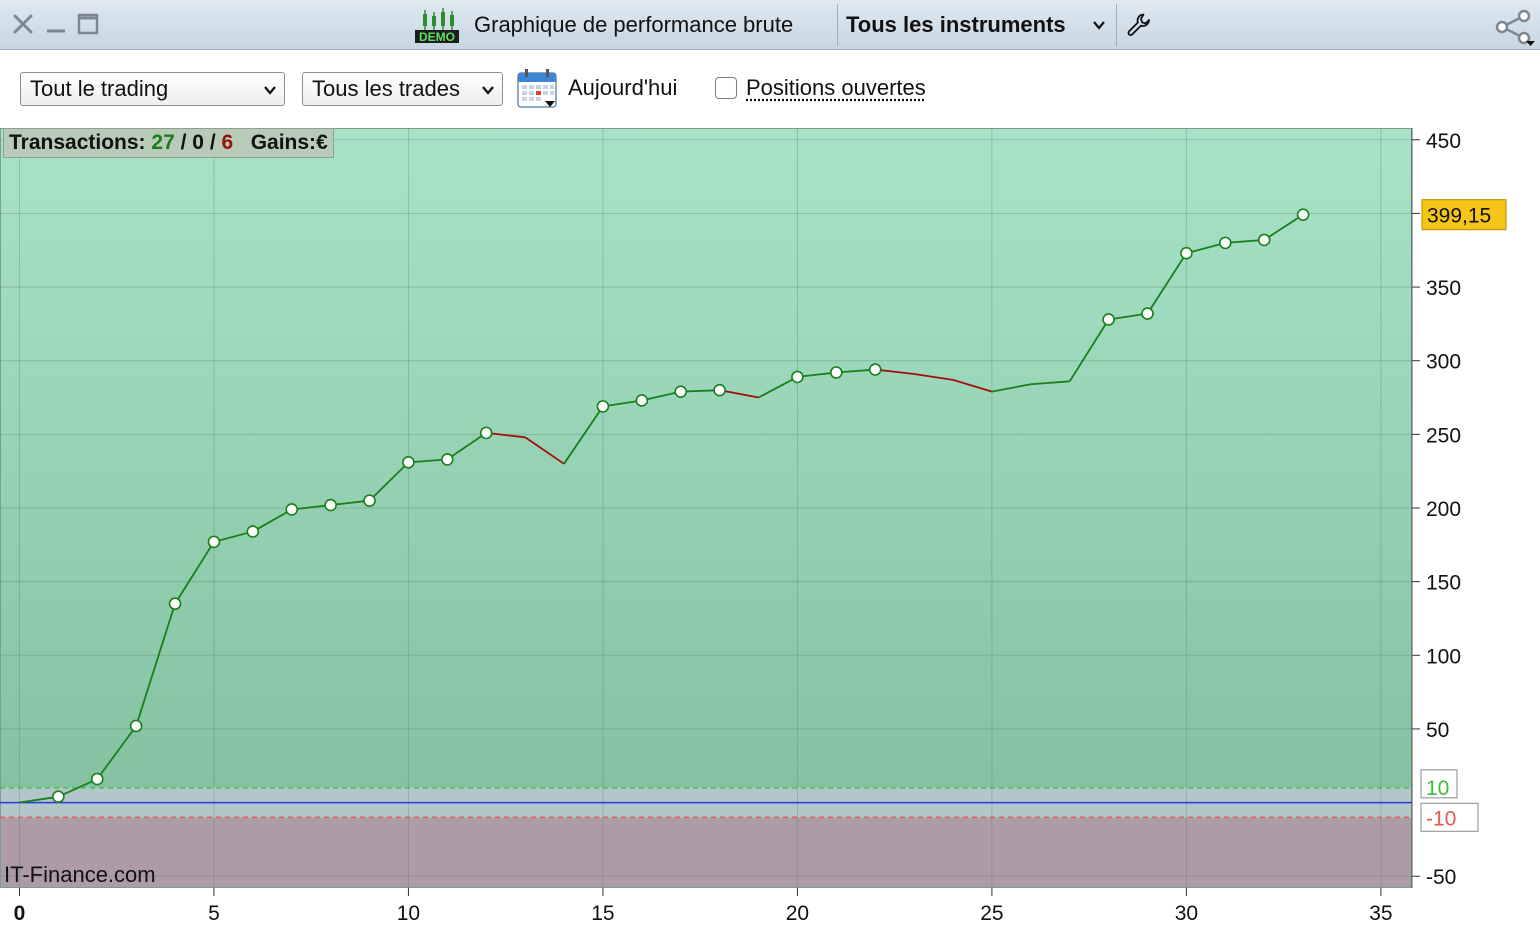  What do you see at coordinates (956, 24) in the screenshot?
I see `instrument-selector: Tous les instruments` at bounding box center [956, 24].